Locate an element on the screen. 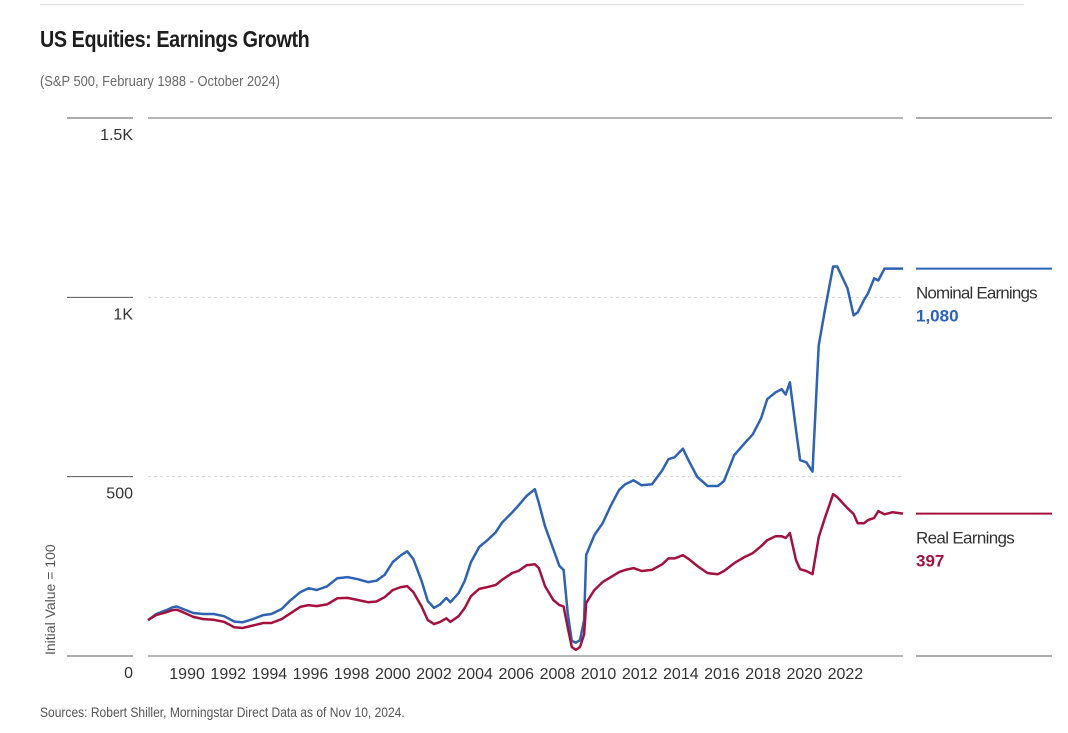 This screenshot has height=733, width=1068. x-tick-label: 2006 is located at coordinates (516, 674).